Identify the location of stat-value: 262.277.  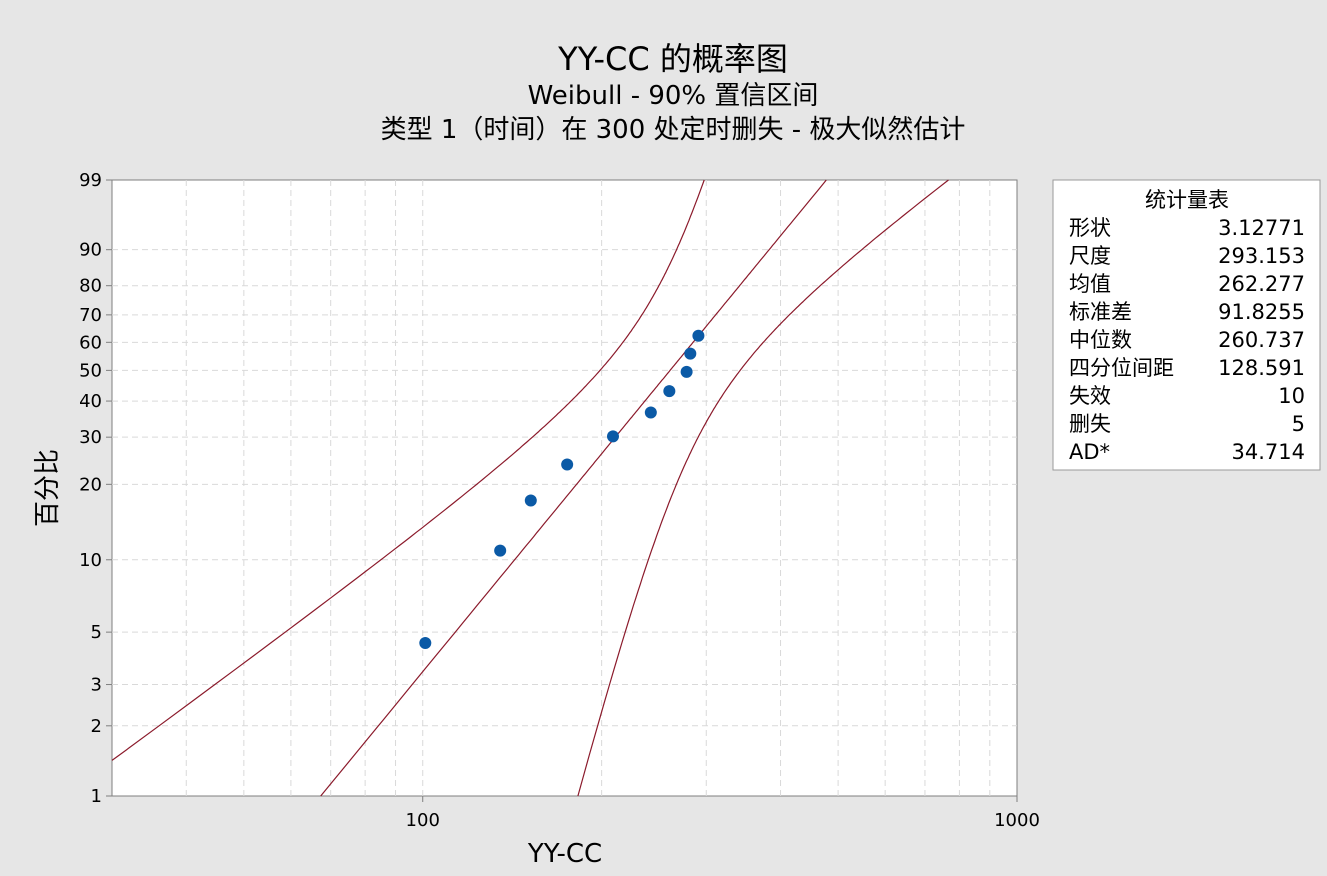
(1261, 284).